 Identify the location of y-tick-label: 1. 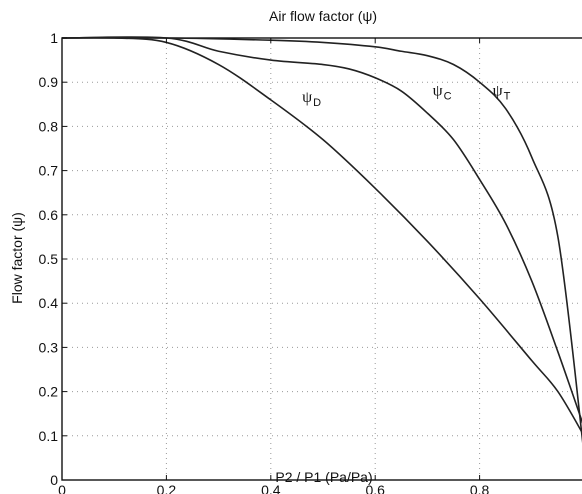
(54, 38).